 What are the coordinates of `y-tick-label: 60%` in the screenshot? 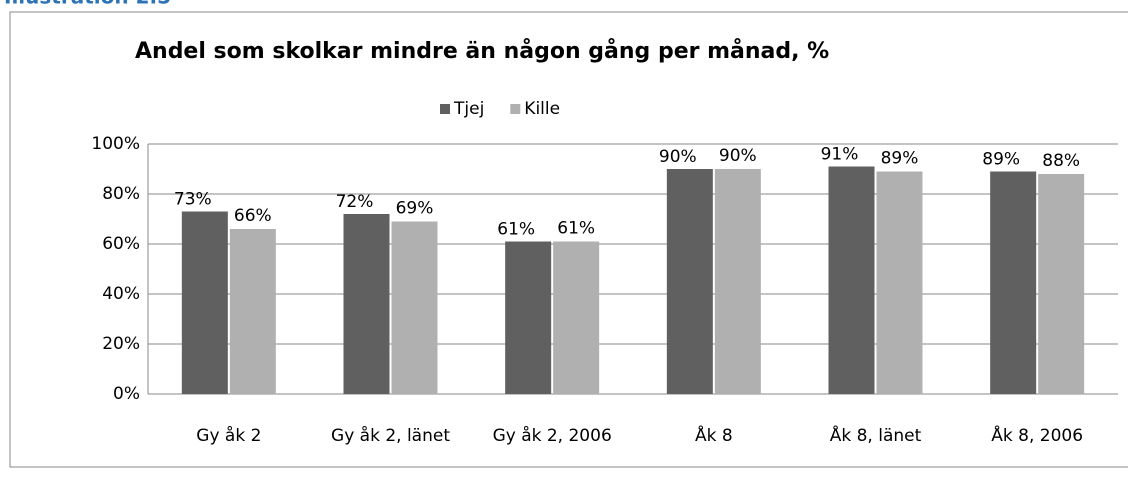 It's located at (121, 244).